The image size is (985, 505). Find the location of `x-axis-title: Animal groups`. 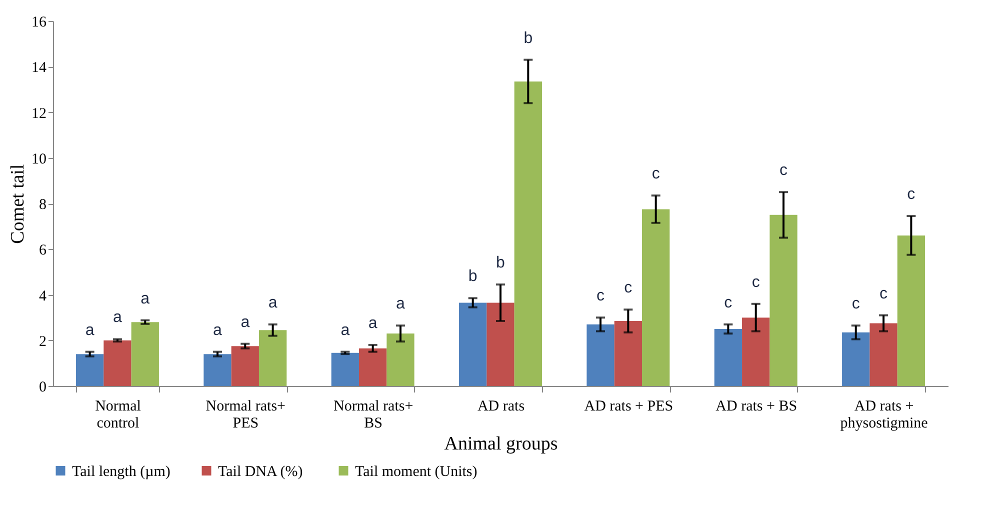

x-axis-title: Animal groups is located at coordinates (501, 444).